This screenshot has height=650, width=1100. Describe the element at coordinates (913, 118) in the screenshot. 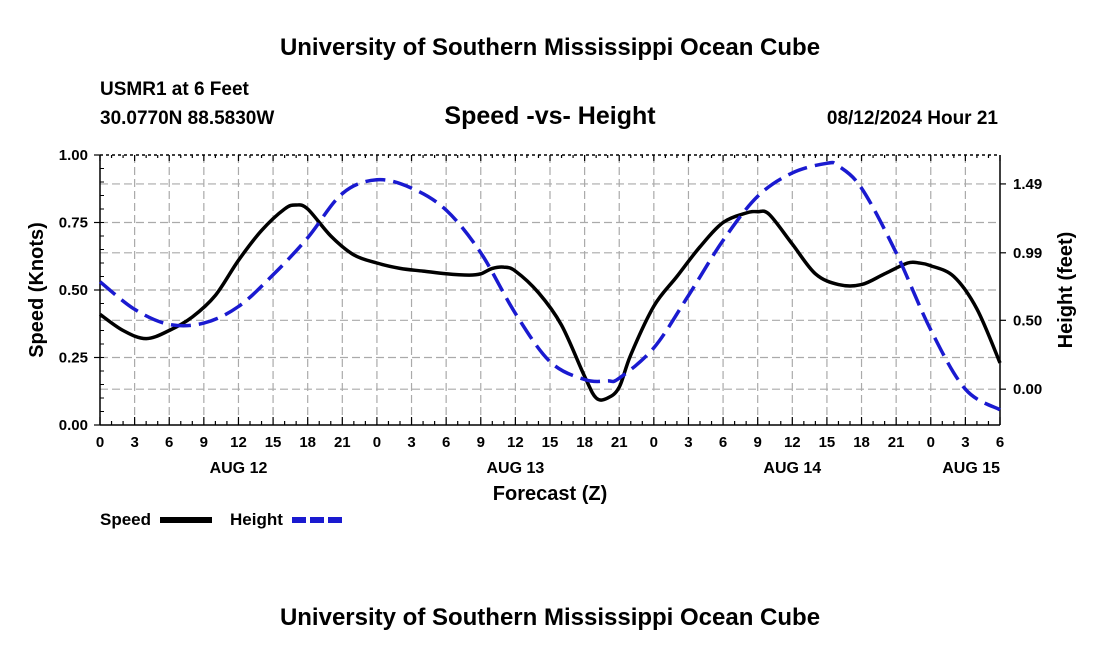

I see `issued-time: 08/12/2024 Hour 21` at that location.